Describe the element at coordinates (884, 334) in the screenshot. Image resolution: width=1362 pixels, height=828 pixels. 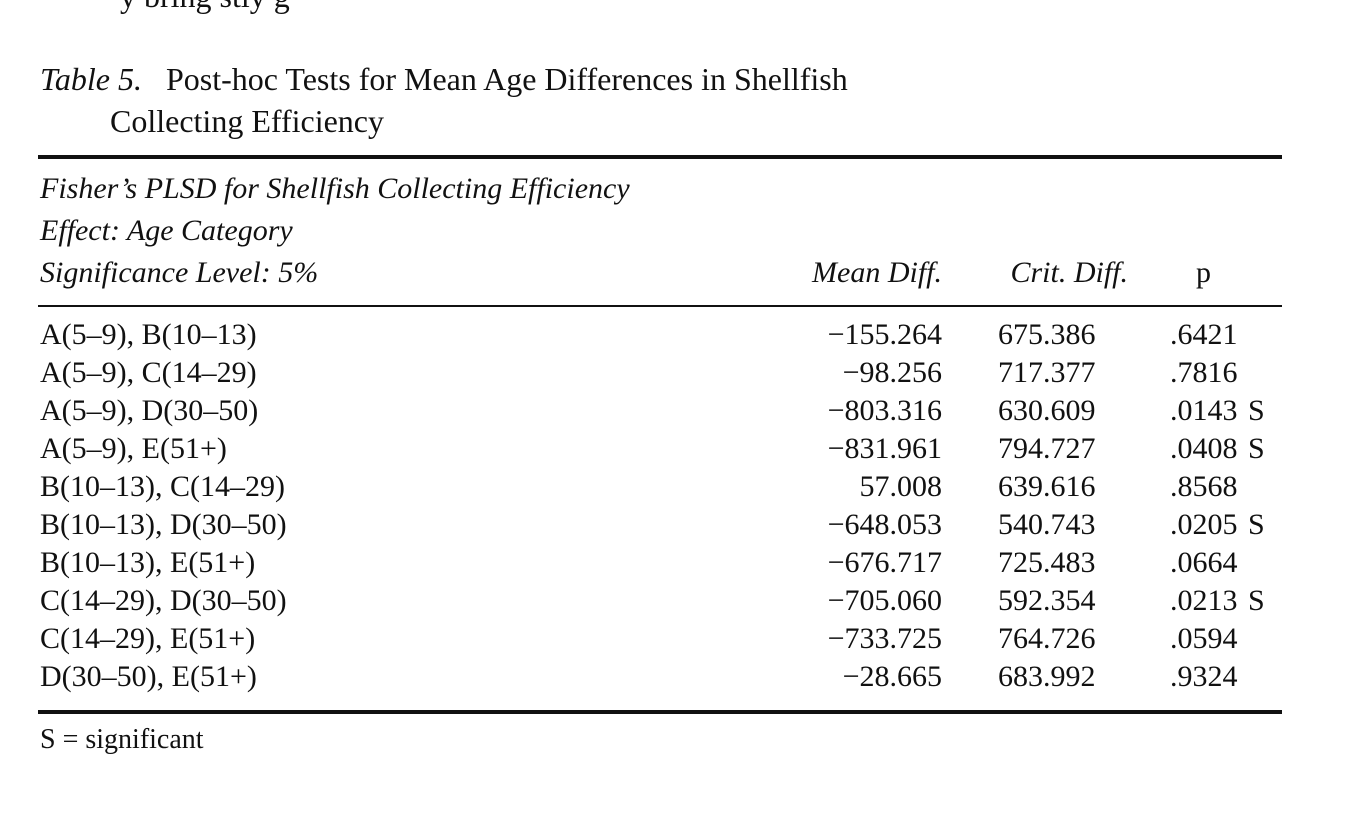
I see `mean-diff-cell: −155.264` at that location.